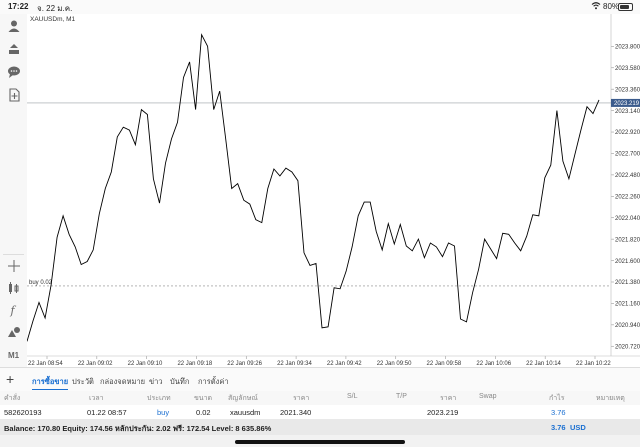 This screenshot has height=447, width=640. I want to click on price-tick-label: 2023.580, so click(627, 69).